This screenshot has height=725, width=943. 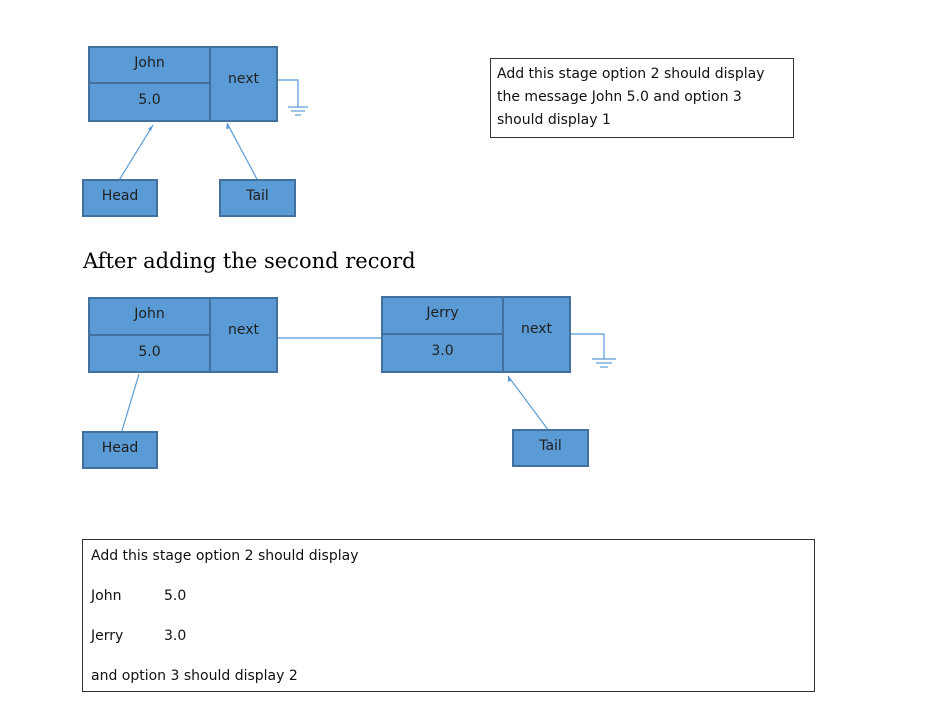 I want to click on note-line: the message John 5.0 and option 3, so click(x=619, y=97).